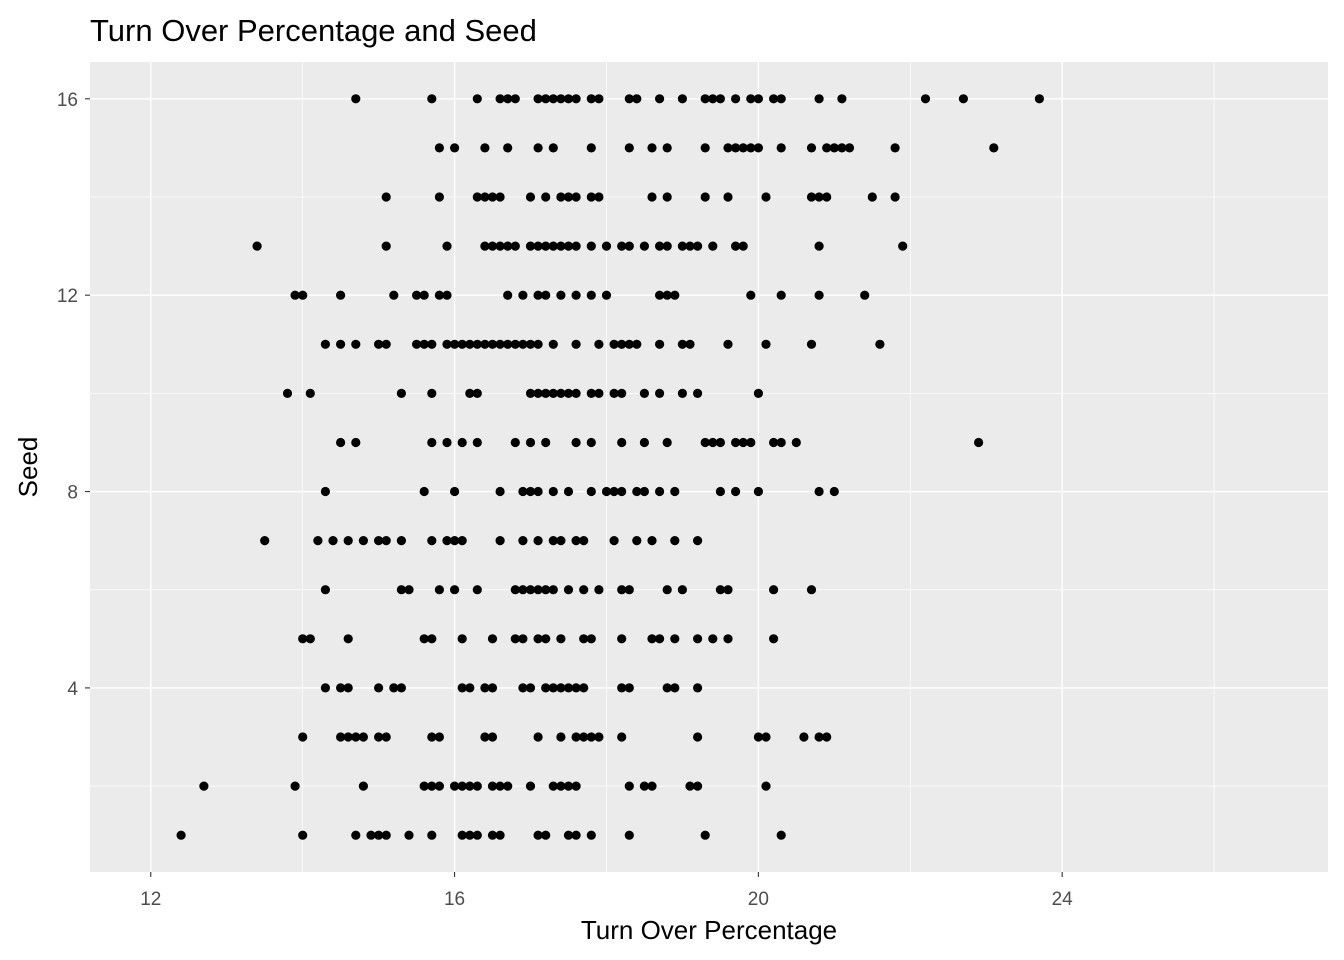 The image size is (1344, 960). I want to click on x-tick-label: 24, so click(1063, 899).